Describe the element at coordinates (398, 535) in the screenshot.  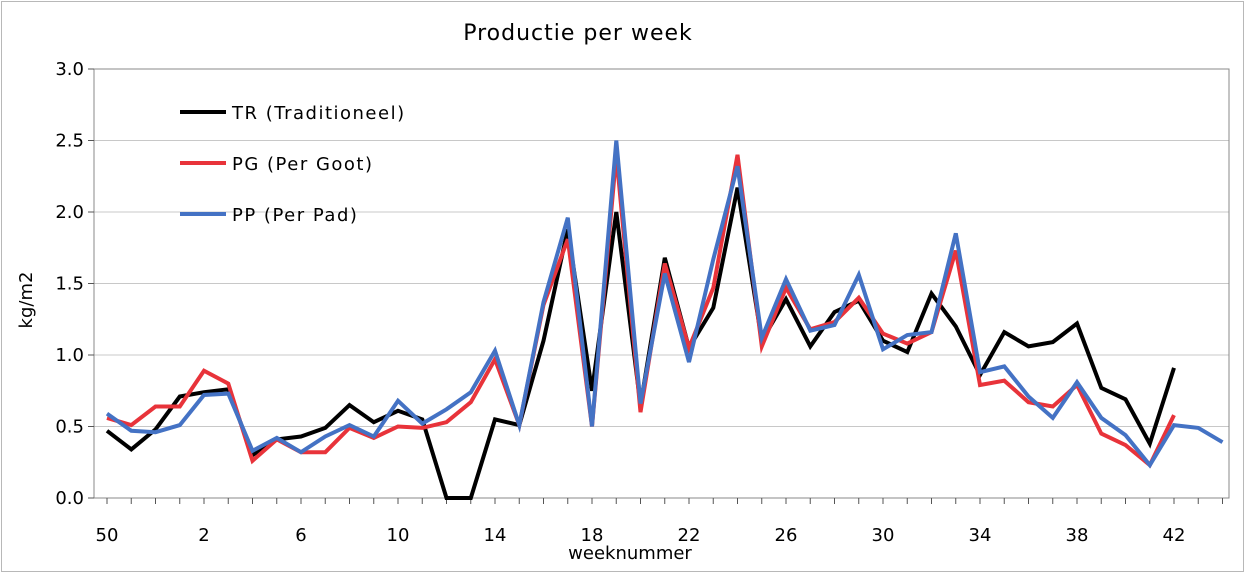
I see `x-tick-label: 10` at that location.